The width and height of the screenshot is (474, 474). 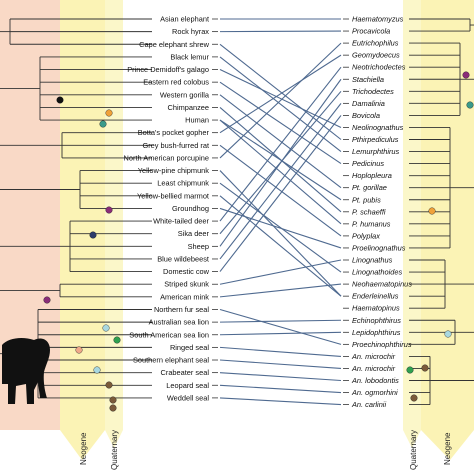 What do you see at coordinates (181, 309) in the screenshot?
I see `host-label: Northern fur seal` at bounding box center [181, 309].